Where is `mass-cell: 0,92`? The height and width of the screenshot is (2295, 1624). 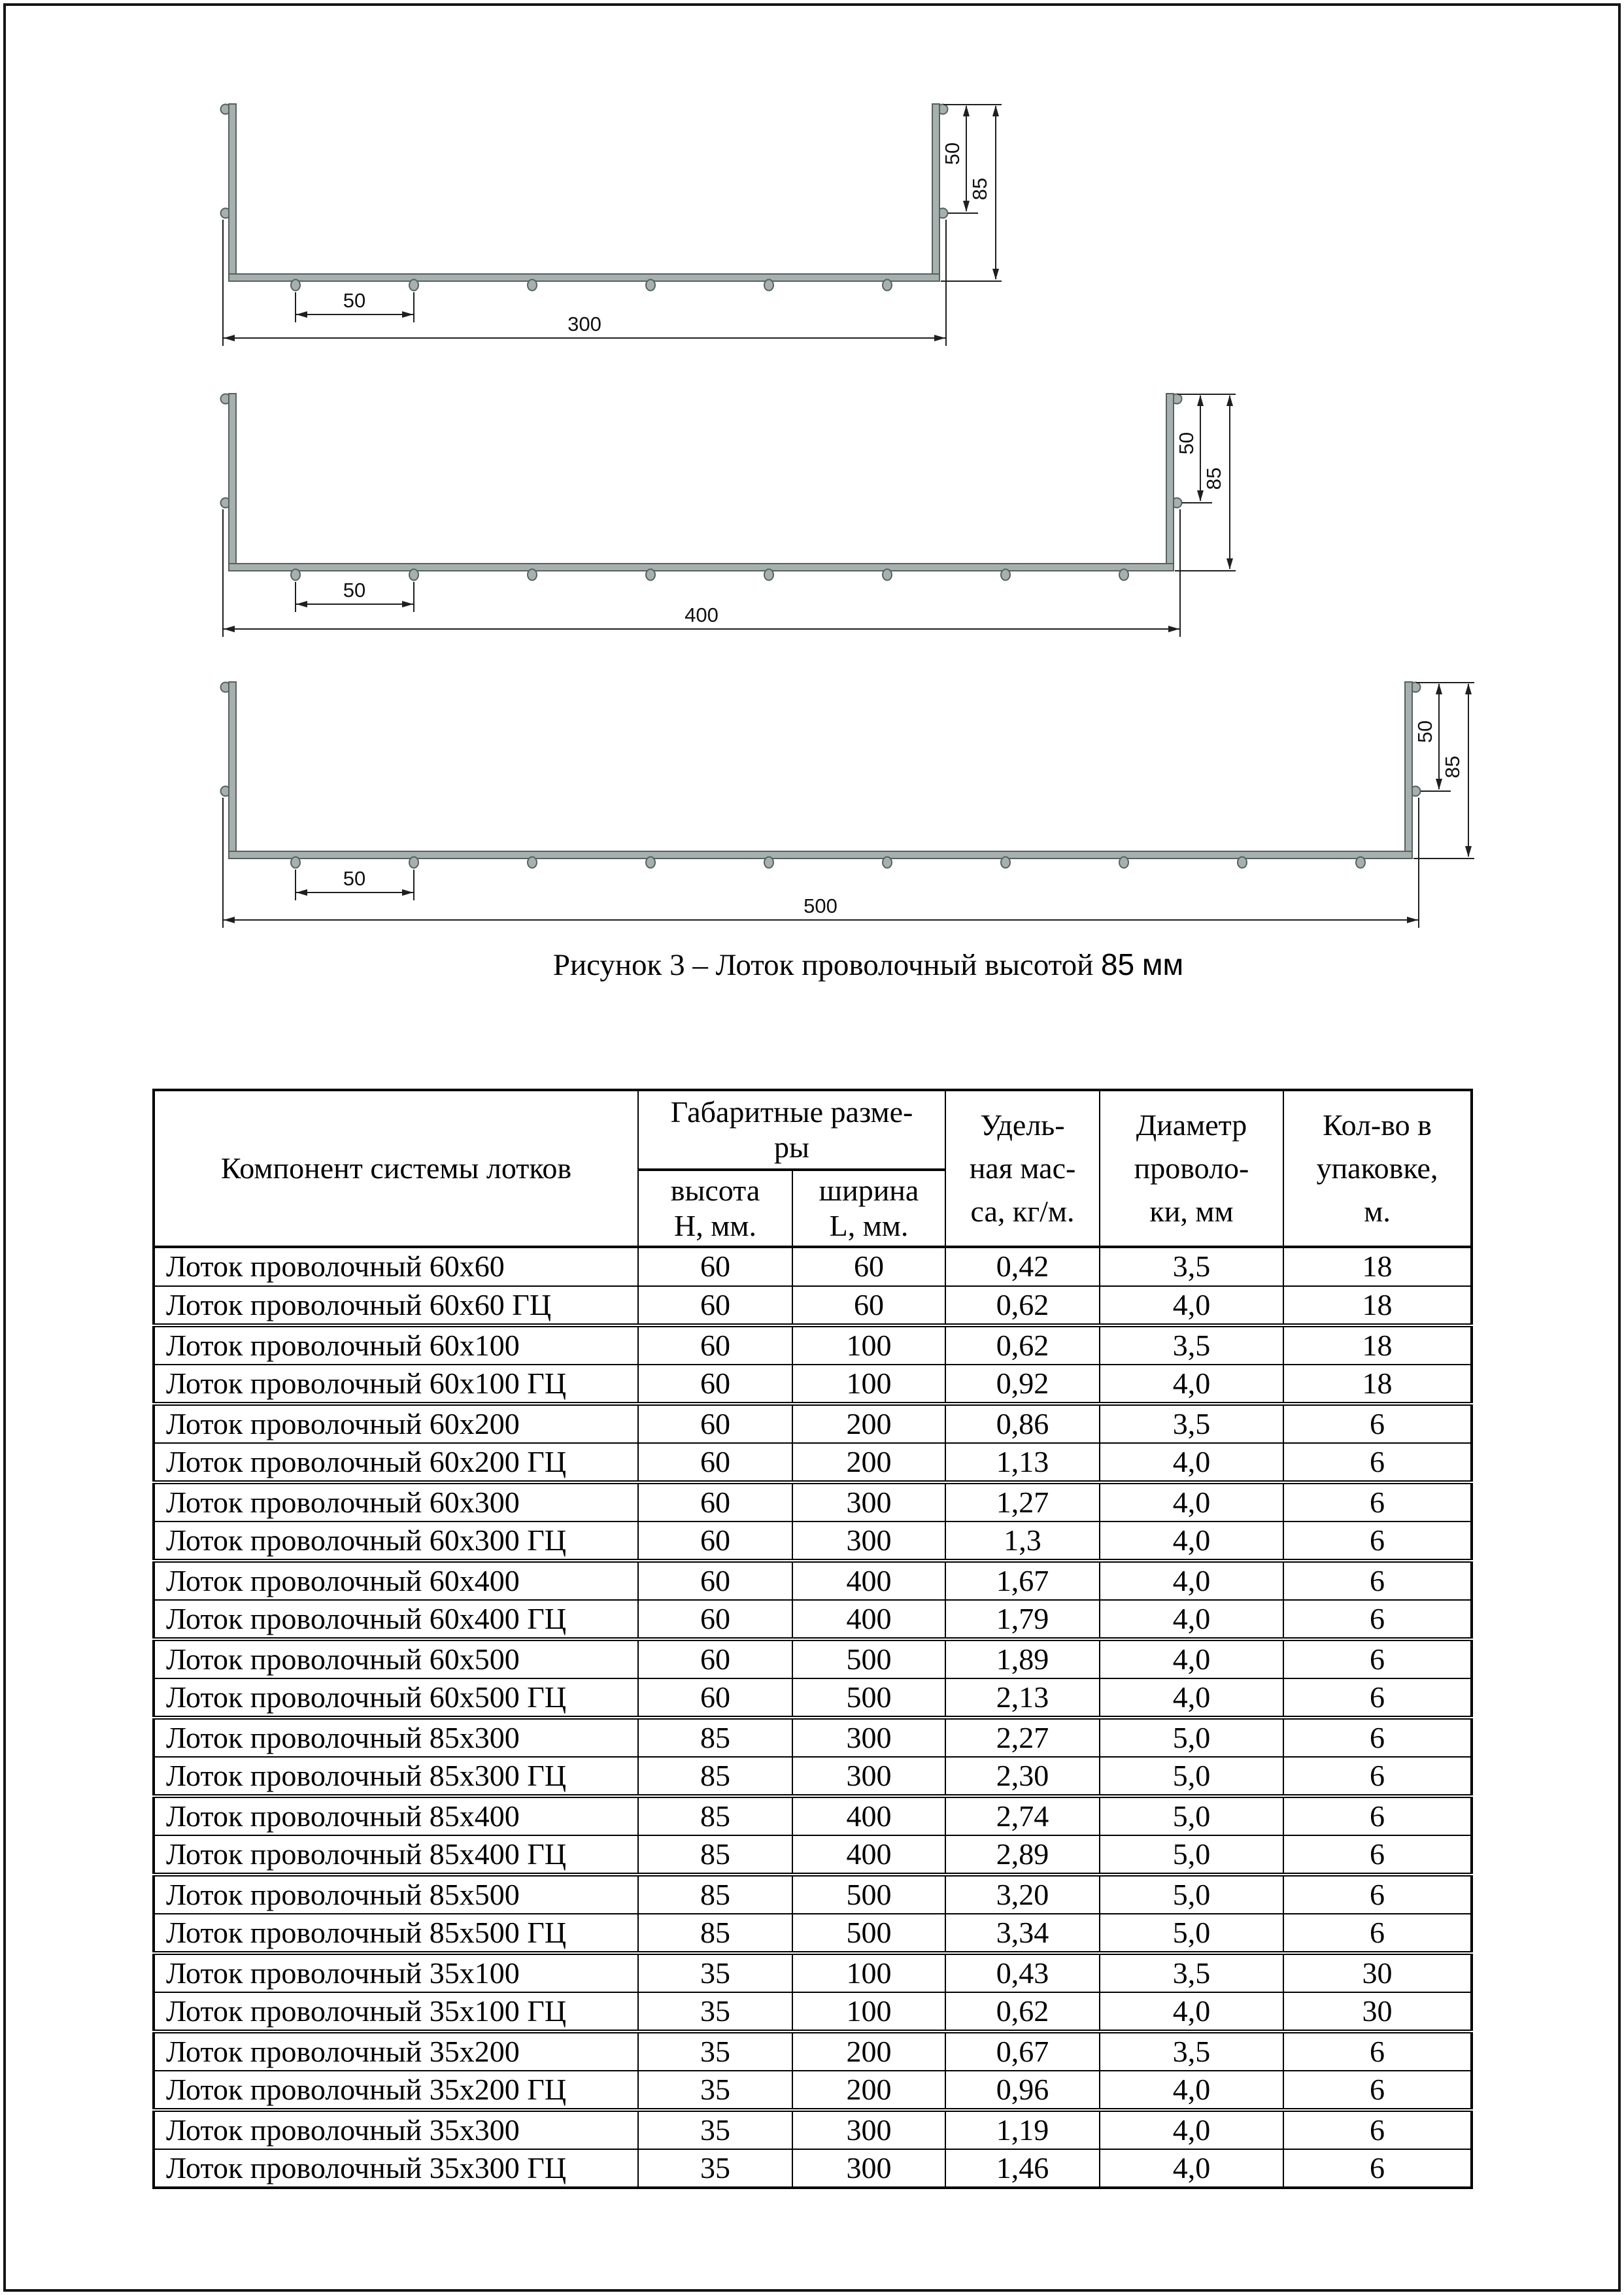 mass-cell: 0,92 is located at coordinates (1023, 1384).